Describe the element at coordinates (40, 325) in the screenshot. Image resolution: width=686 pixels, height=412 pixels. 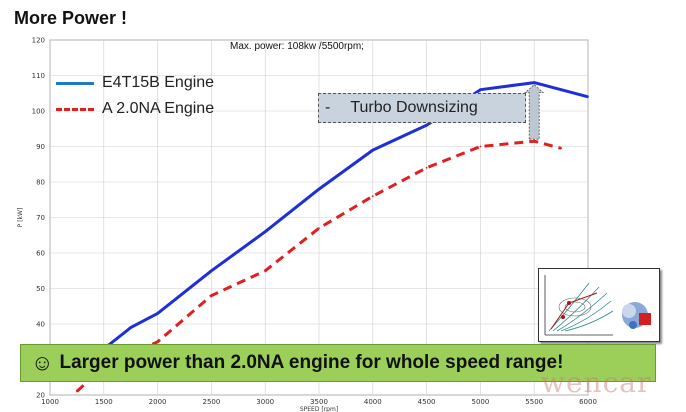
I see `y-tick-label: 40` at that location.